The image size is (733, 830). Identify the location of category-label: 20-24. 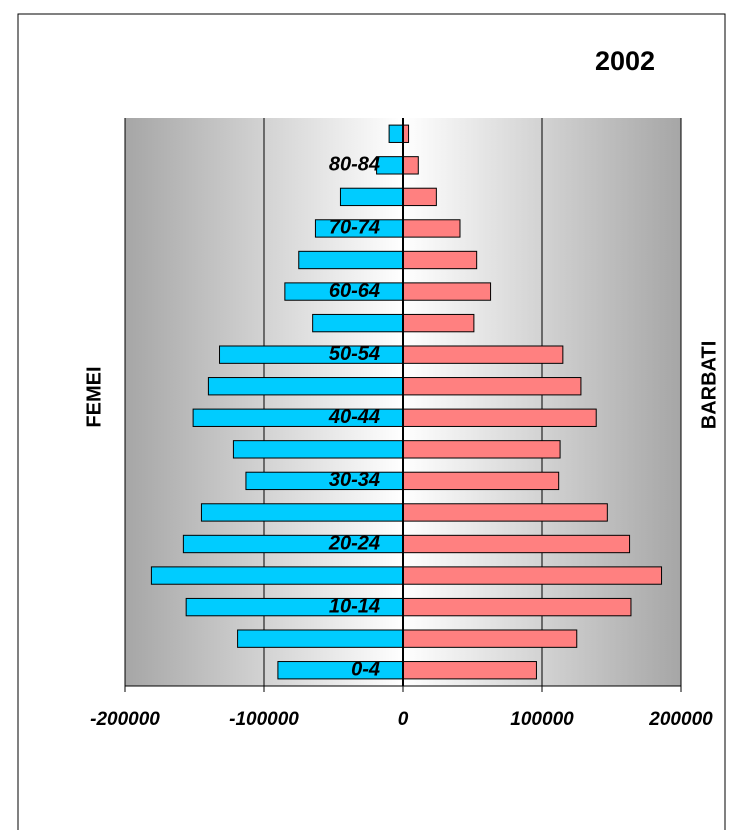
(354, 543).